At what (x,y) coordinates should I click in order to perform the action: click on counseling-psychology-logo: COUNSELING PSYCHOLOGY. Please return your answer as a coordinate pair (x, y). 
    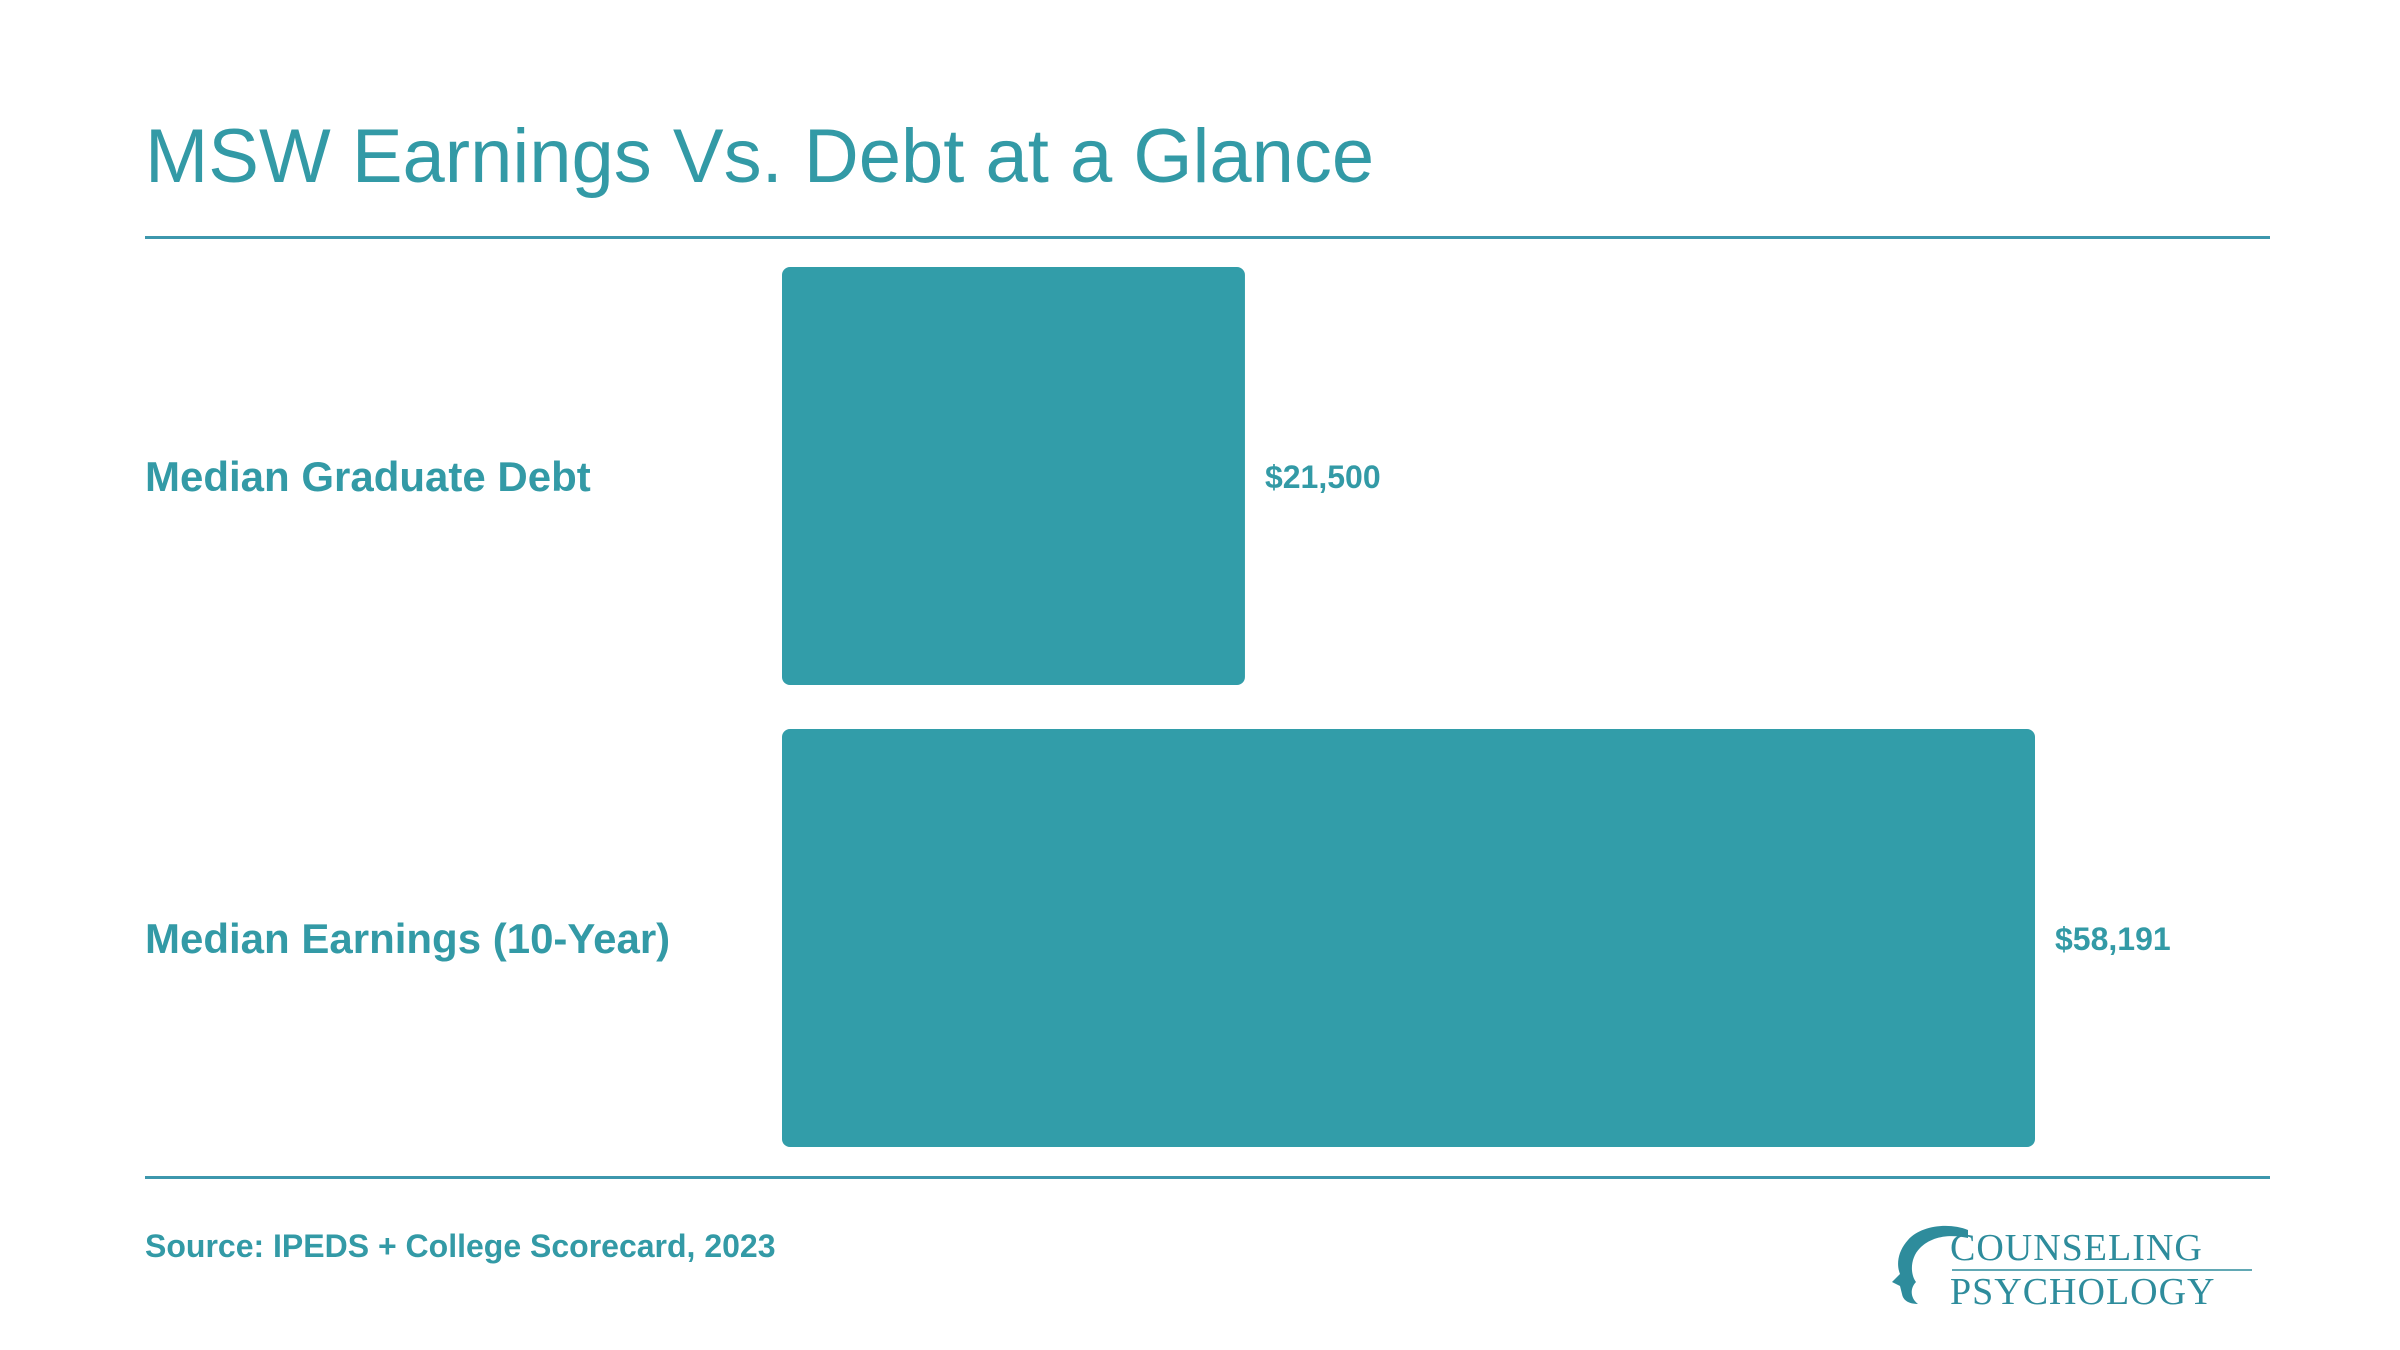
    Looking at the image, I should click on (2072, 1266).